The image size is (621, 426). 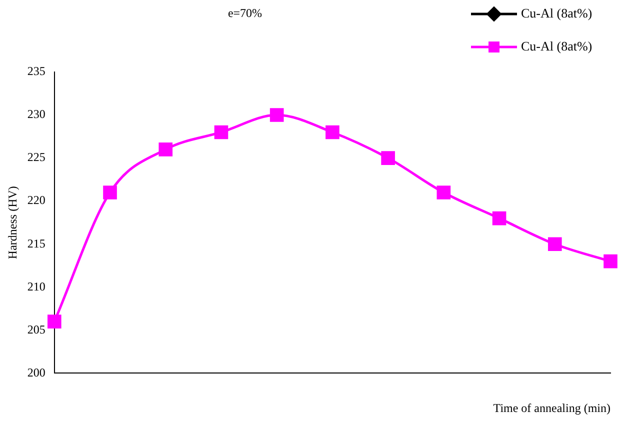 I want to click on text: e=70%, so click(x=245, y=13).